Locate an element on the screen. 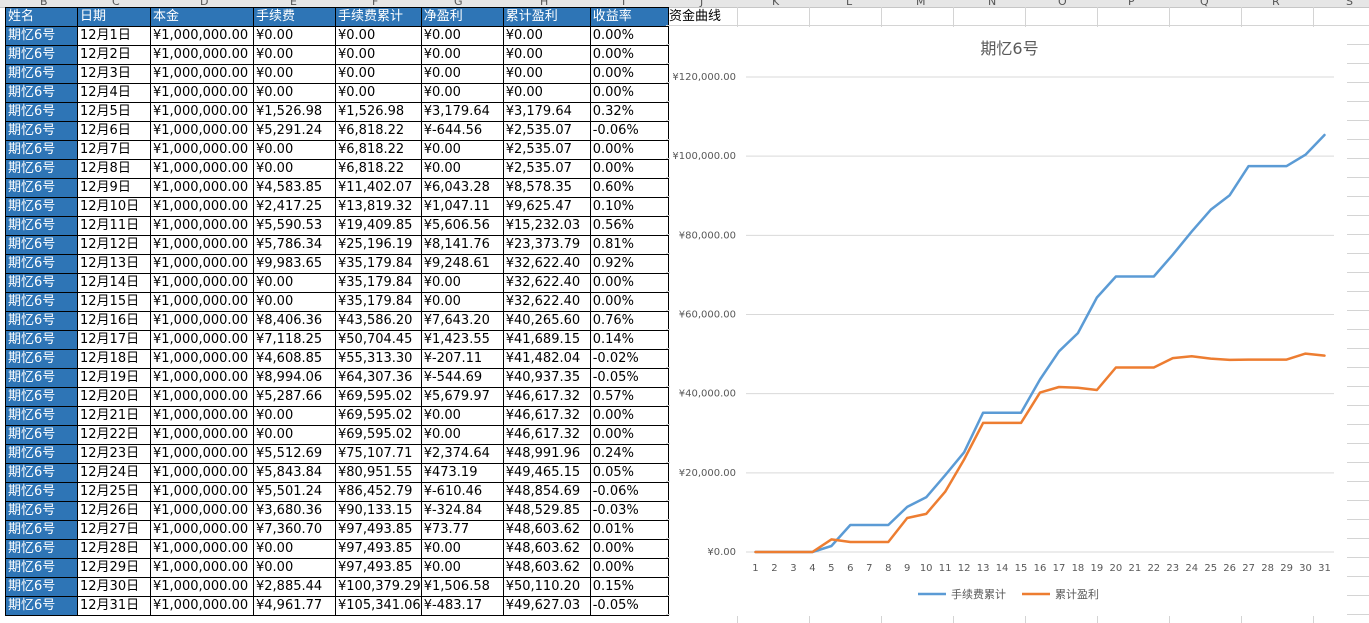 This screenshot has width=1369, height=623. data-cell: ¥4,961.77 is located at coordinates (294, 606).